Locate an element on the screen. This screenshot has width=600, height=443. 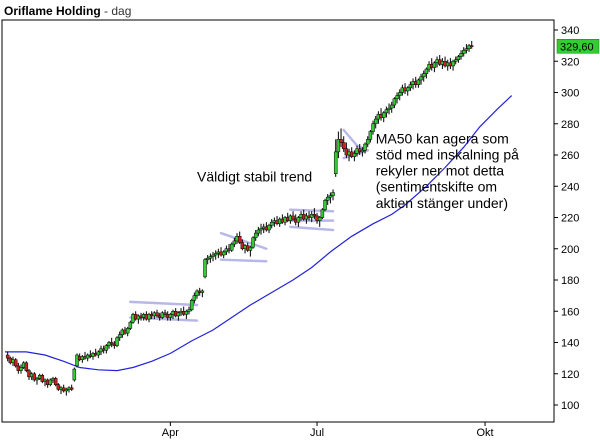
annotation-text: rekyler ner mot detta is located at coordinates (440, 170).